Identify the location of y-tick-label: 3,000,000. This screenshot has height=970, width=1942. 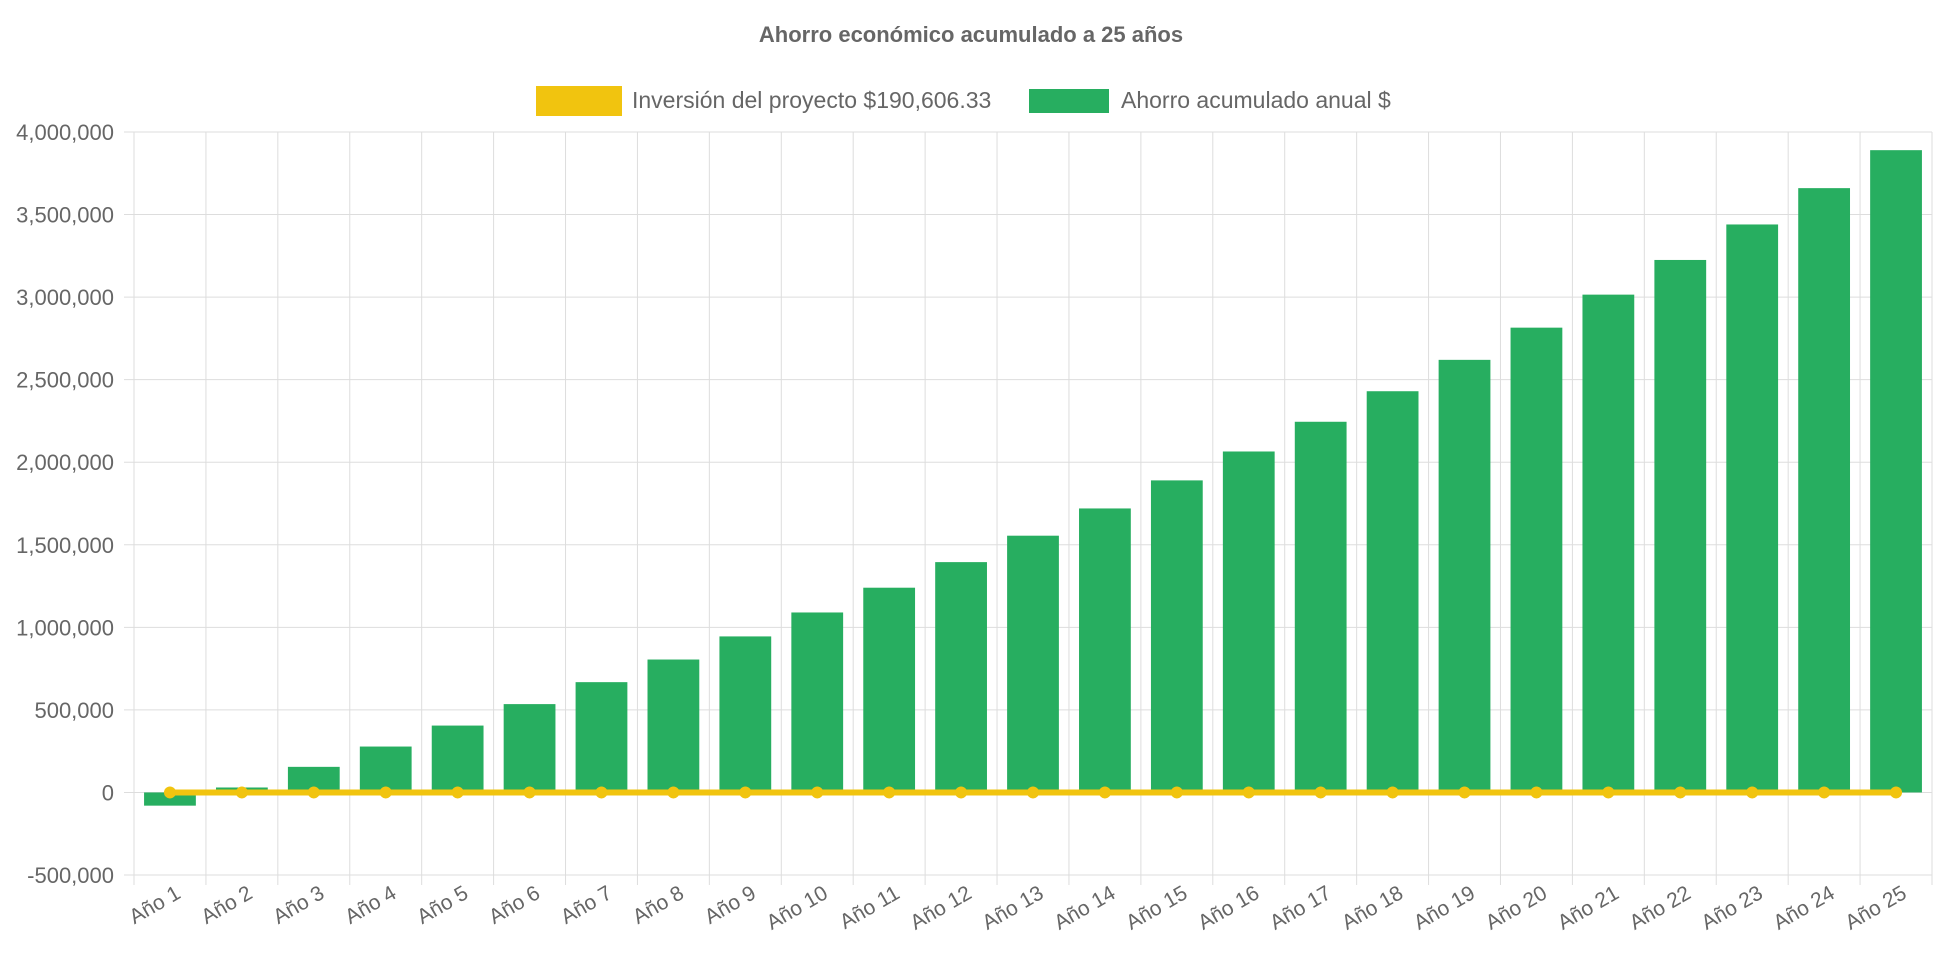
(65, 297).